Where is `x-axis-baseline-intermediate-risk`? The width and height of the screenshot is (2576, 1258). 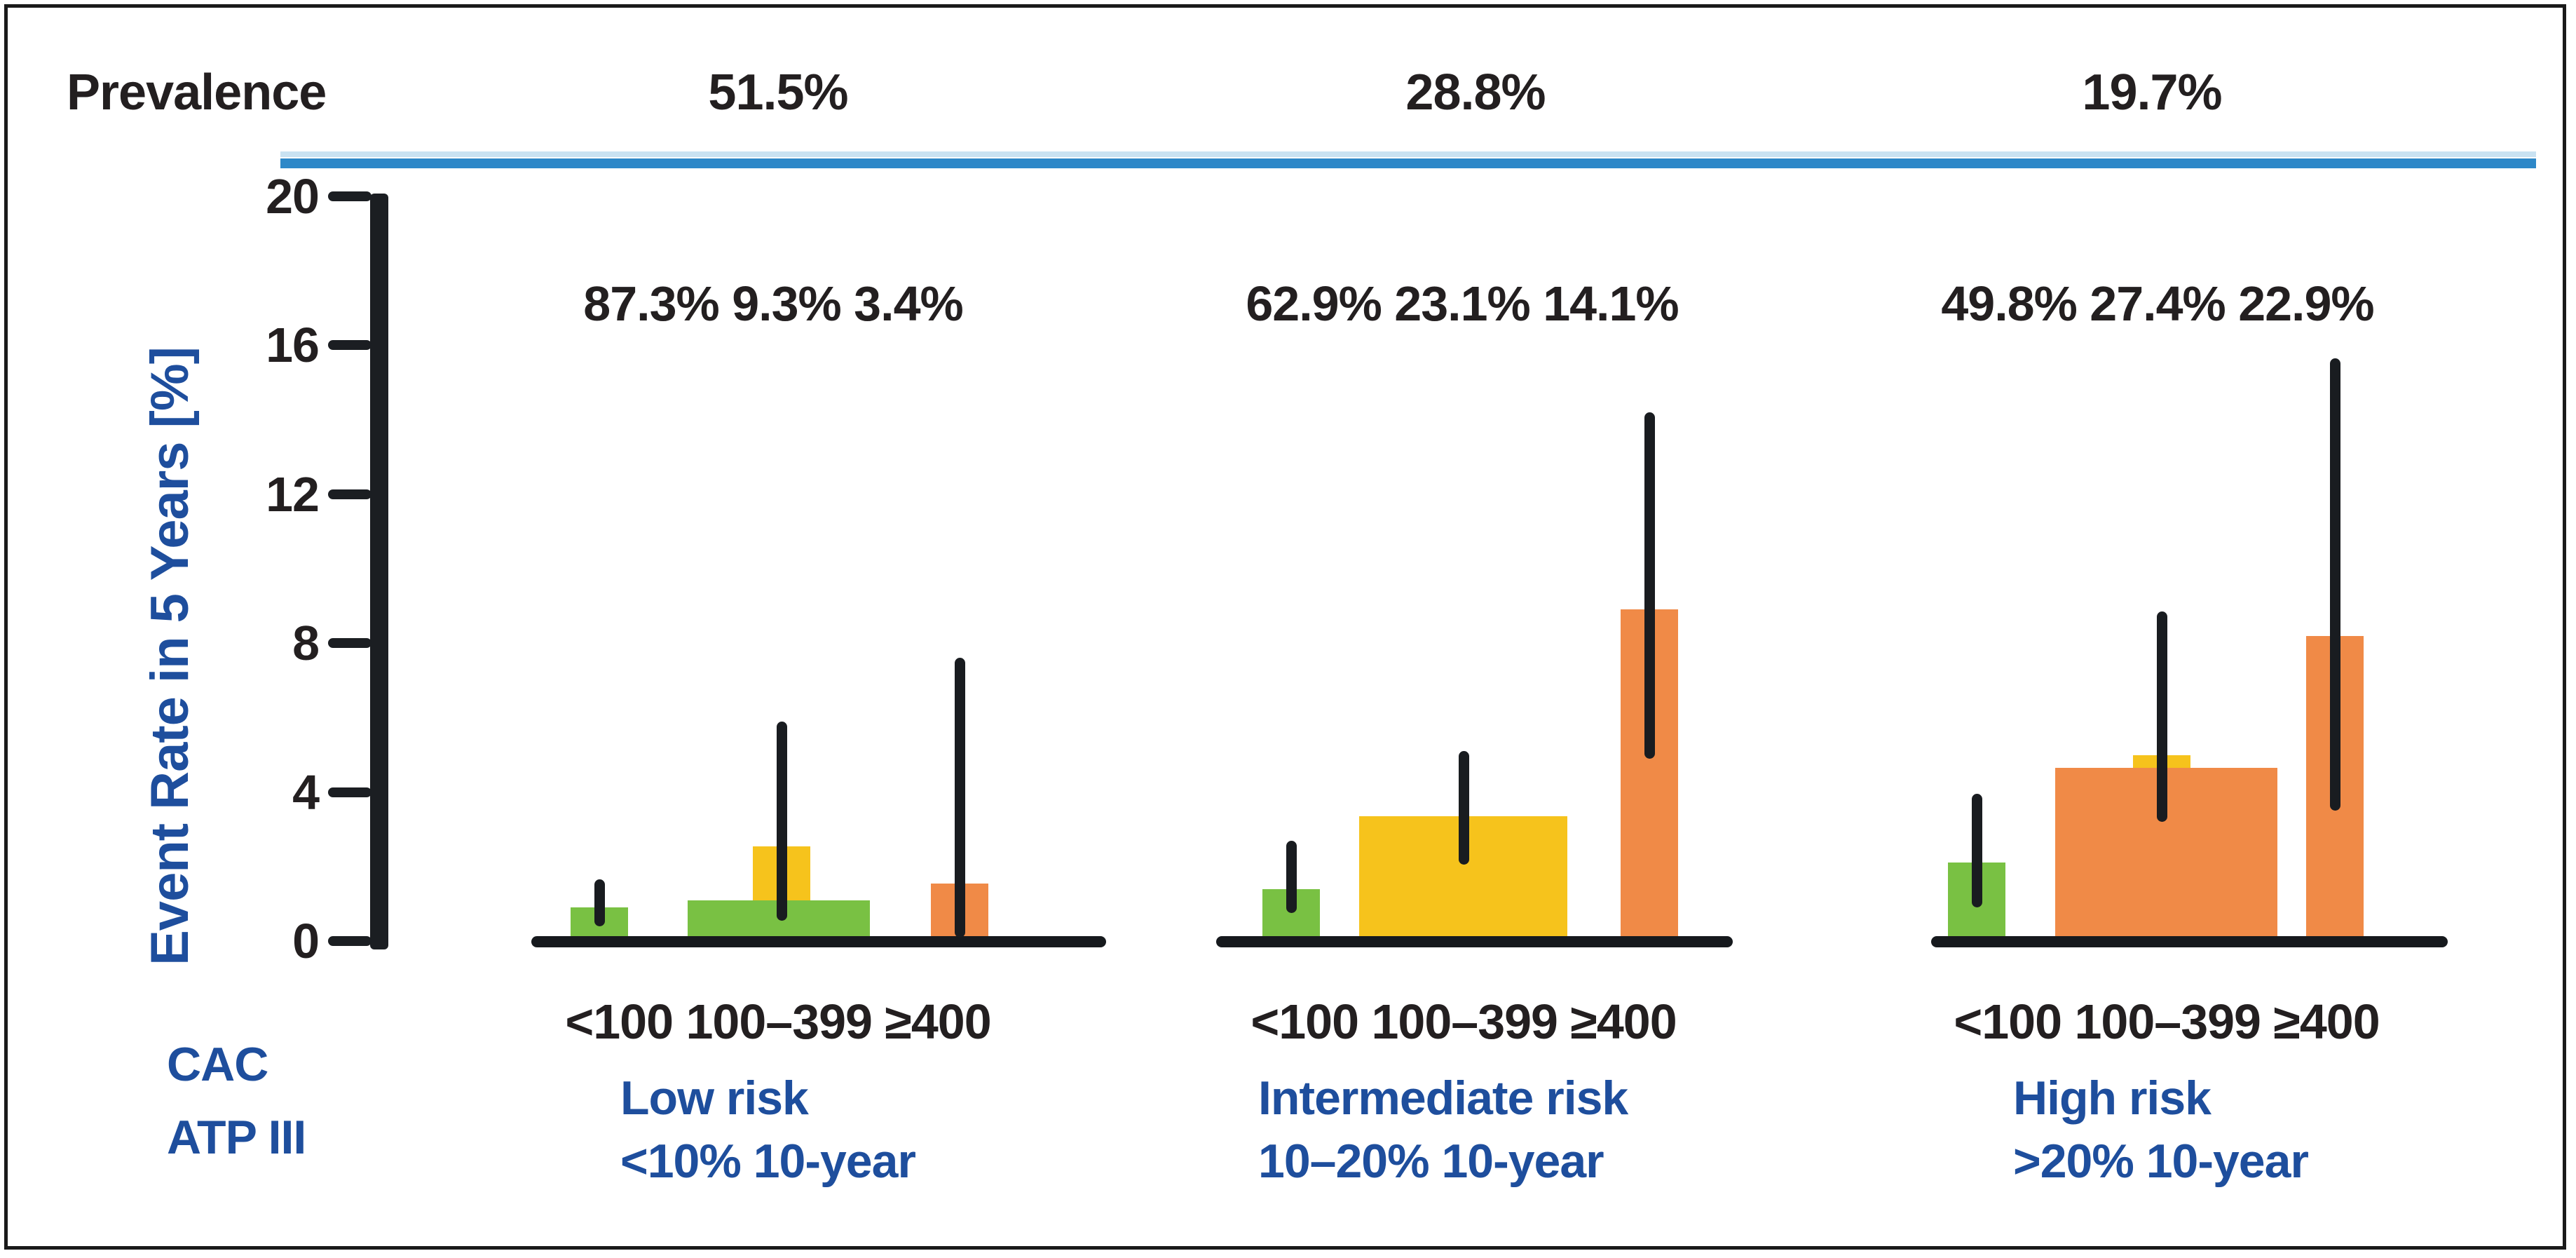
x-axis-baseline-intermediate-risk is located at coordinates (1474, 941).